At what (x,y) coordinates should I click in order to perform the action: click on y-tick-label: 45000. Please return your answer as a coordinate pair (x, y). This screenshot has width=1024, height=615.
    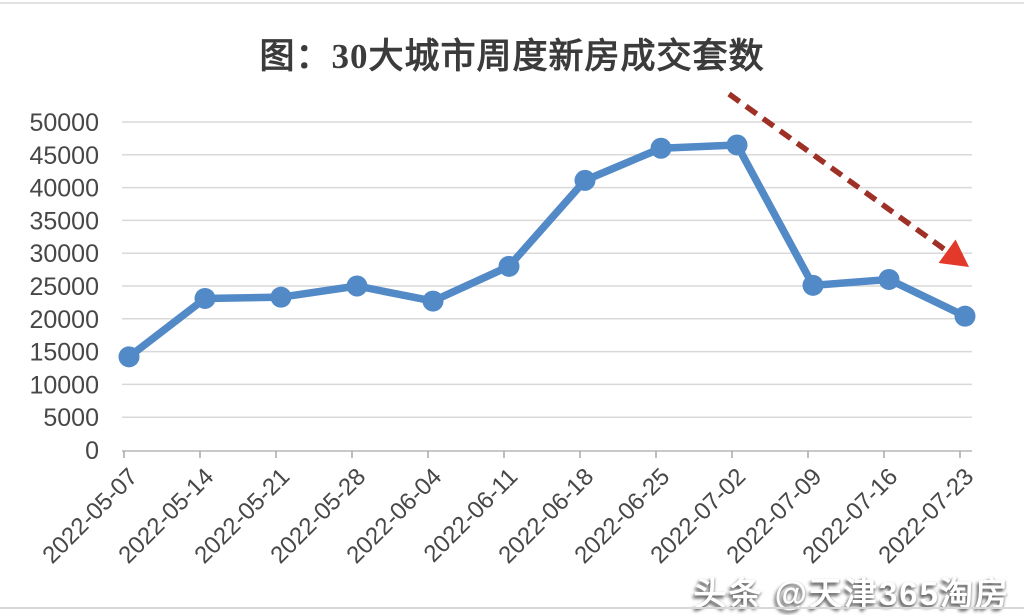
    Looking at the image, I should click on (64, 156).